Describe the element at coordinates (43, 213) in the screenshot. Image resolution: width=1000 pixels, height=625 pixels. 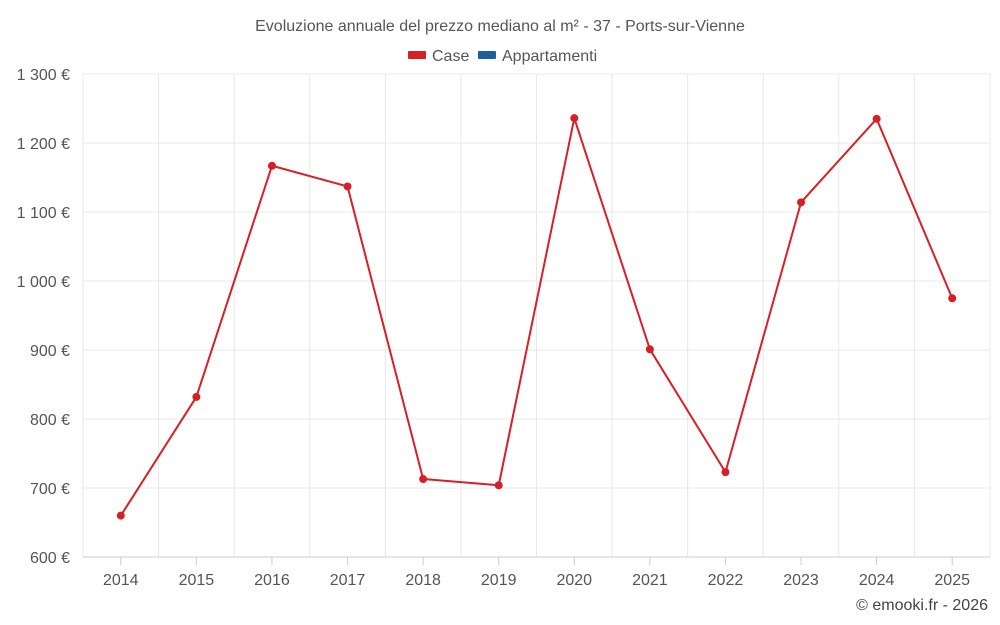
I see `y-tick-label: 1 100 €` at that location.